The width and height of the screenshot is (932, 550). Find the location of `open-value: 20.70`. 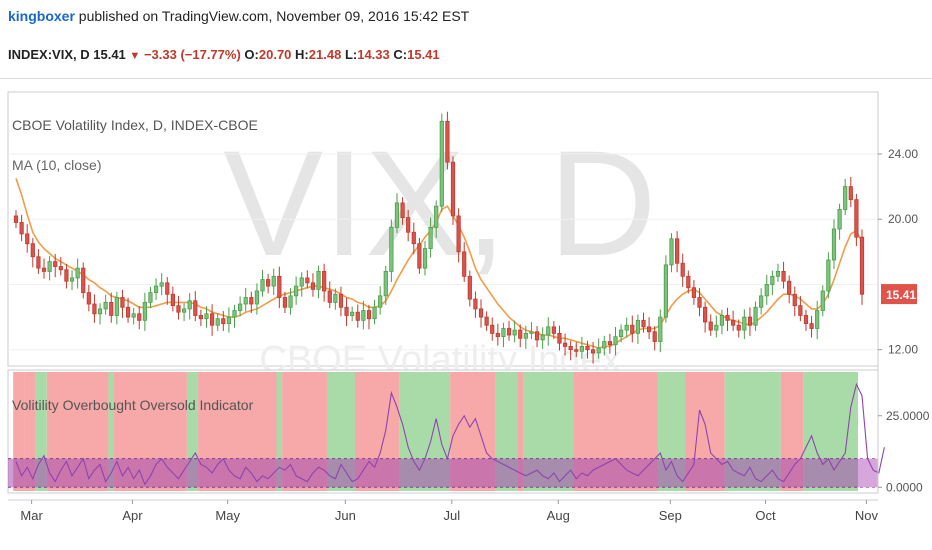

open-value: 20.70 is located at coordinates (275, 54).